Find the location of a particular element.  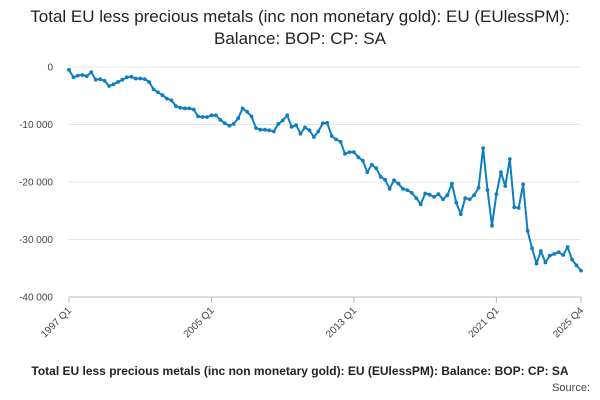

y-tick-label: -20 000 is located at coordinates (36, 183).